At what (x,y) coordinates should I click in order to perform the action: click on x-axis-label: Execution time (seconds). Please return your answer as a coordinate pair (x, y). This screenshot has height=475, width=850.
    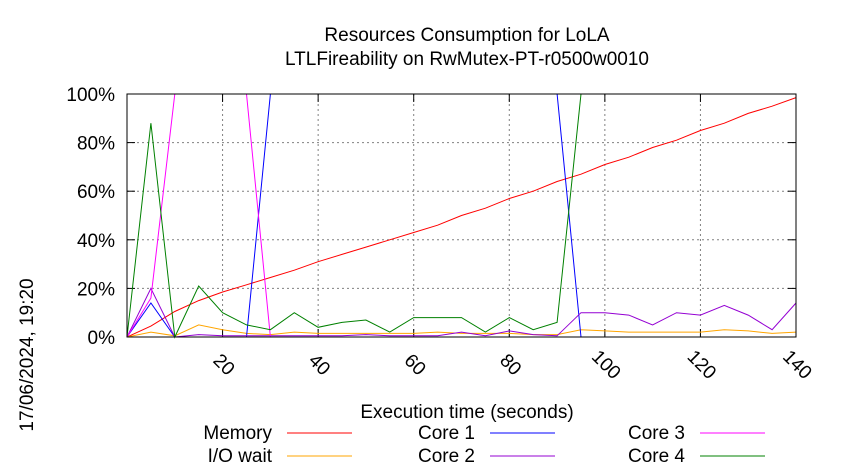
    Looking at the image, I should click on (466, 412).